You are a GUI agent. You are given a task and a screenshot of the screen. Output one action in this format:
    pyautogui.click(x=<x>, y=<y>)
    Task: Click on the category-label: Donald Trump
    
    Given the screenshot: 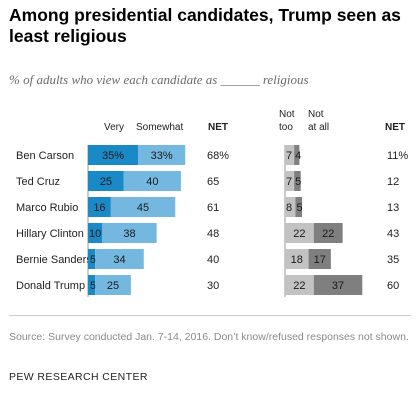 What is the action you would take?
    pyautogui.click(x=50, y=286)
    